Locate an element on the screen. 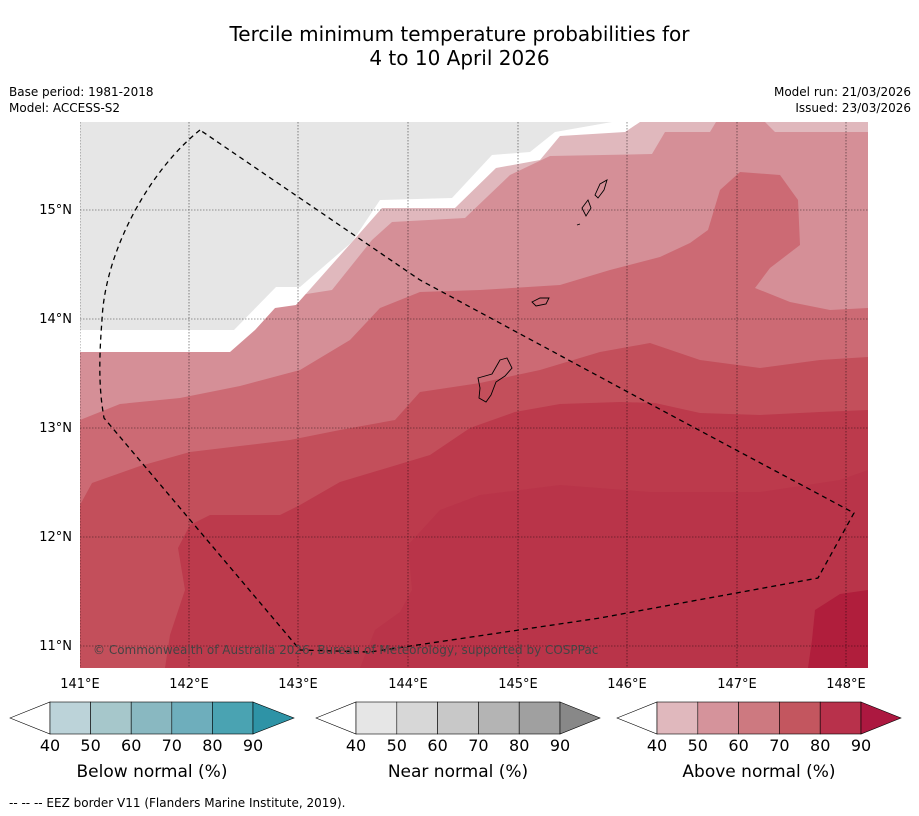  model-run: Model run: 21/03/2026 is located at coordinates (842, 92).